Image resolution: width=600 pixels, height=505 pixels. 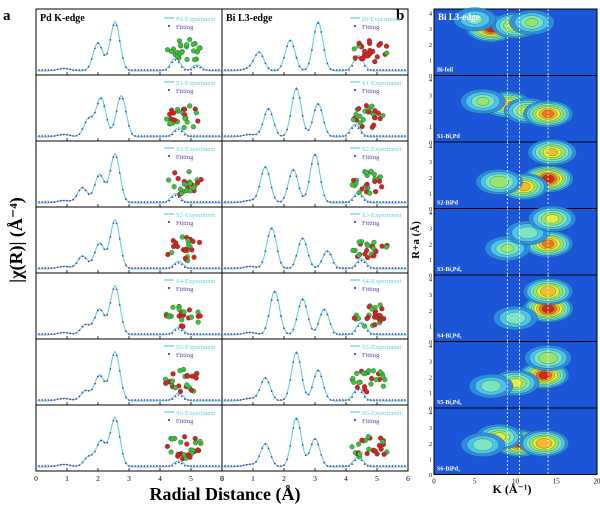 What do you see at coordinates (160, 478) in the screenshot?
I see `x-tick-label: 4` at bounding box center [160, 478].